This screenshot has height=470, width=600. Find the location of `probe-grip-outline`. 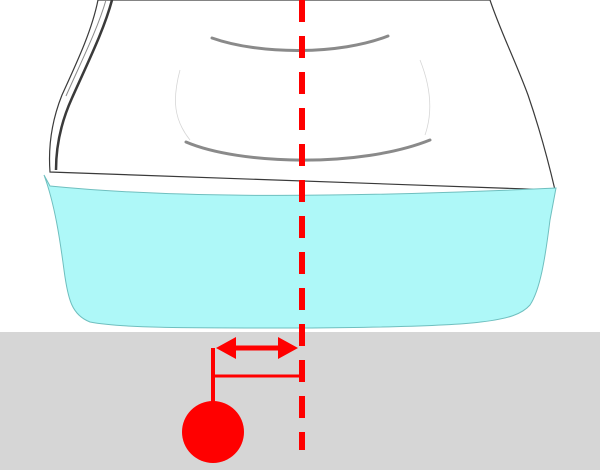

probe-grip-outline is located at coordinates (303, 100).